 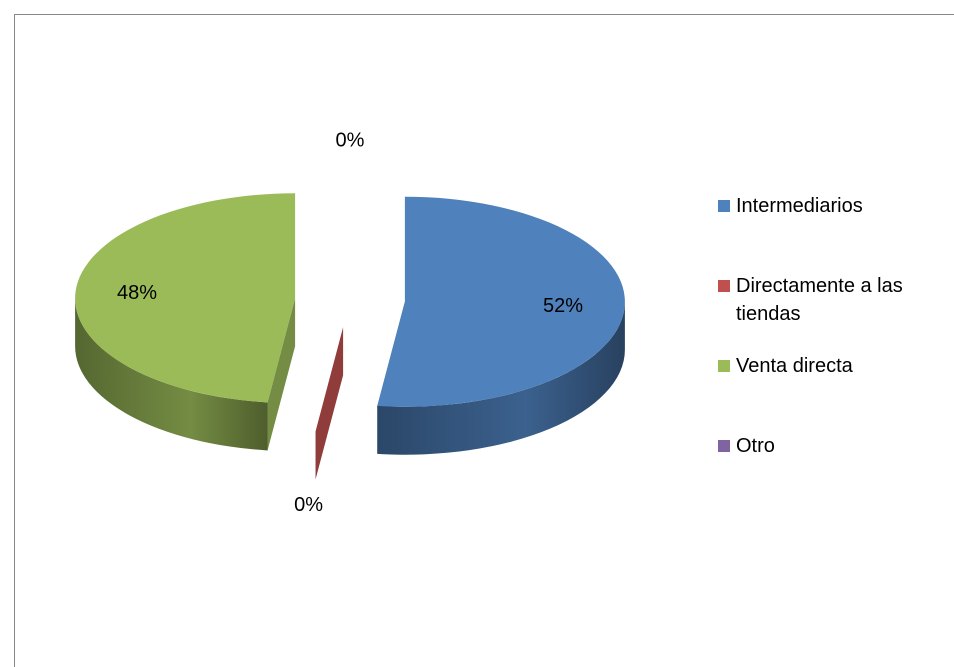 I want to click on data-label: 48%, so click(x=137, y=293).